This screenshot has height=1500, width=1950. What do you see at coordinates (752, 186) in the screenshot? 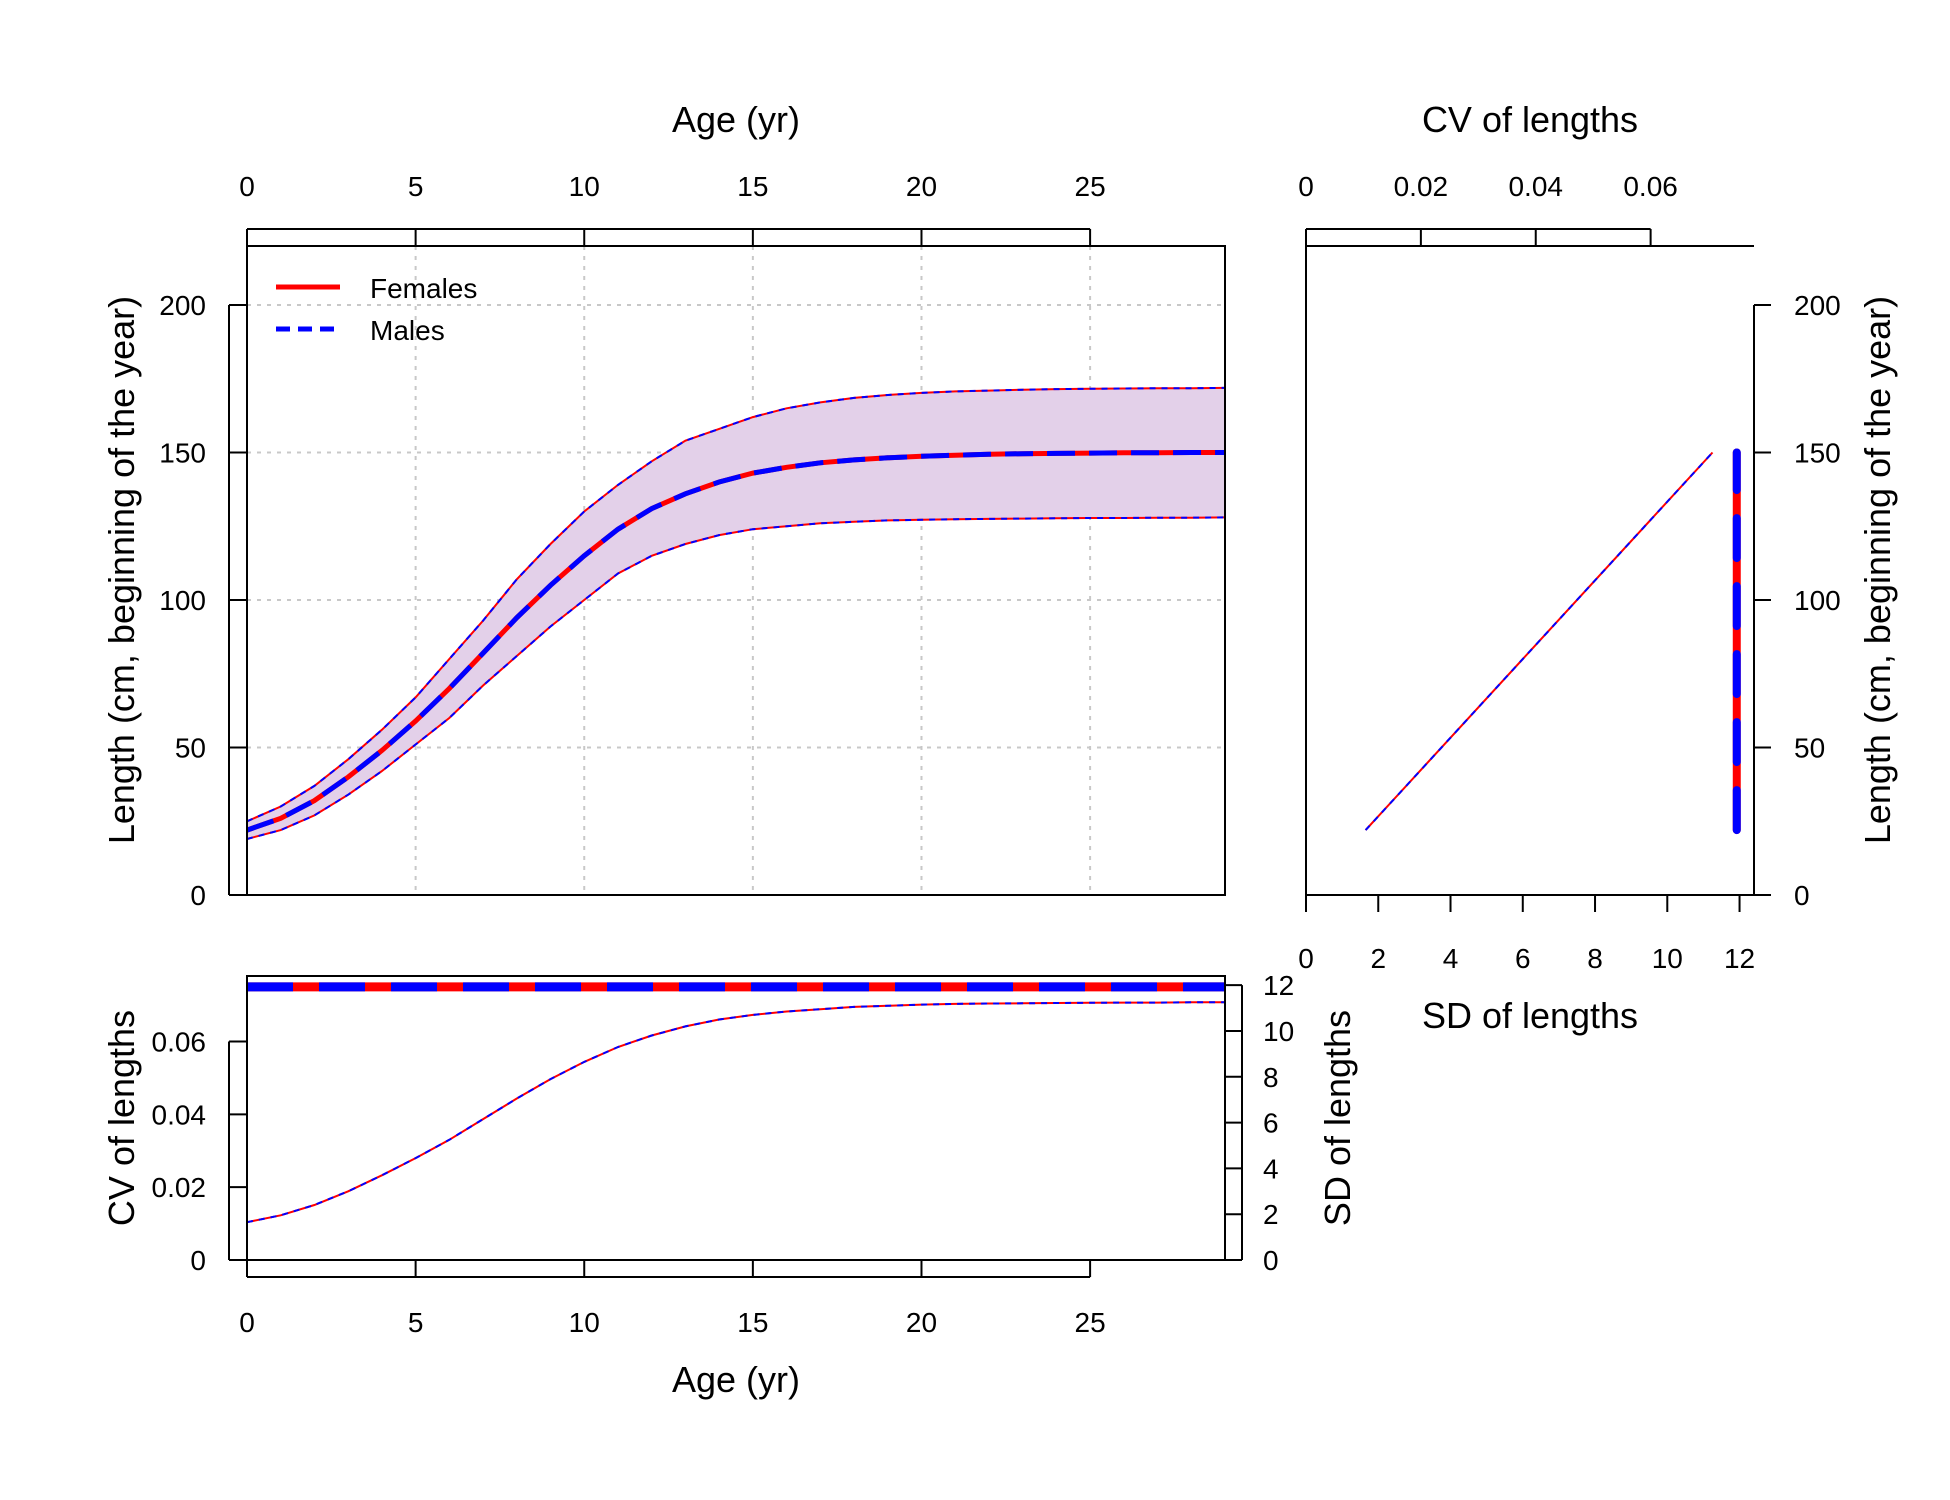
I see `growth-top-tick-label: 15` at bounding box center [752, 186].